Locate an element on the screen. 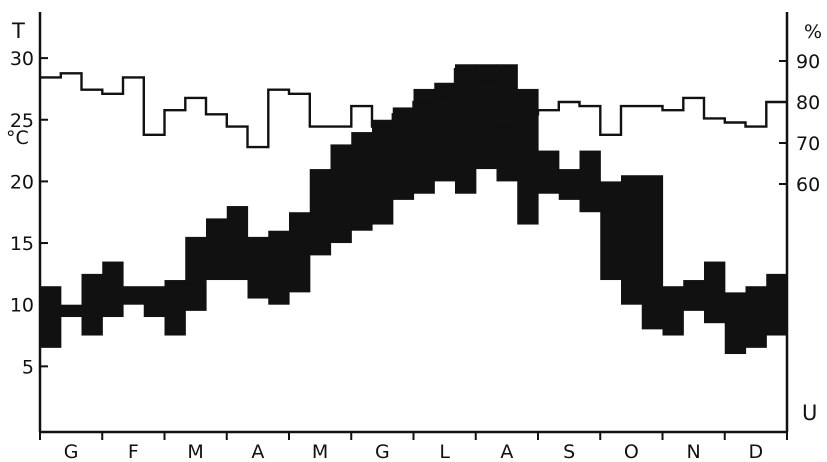 The height and width of the screenshot is (462, 827). left-axis-unit-label: °C is located at coordinates (17, 138).